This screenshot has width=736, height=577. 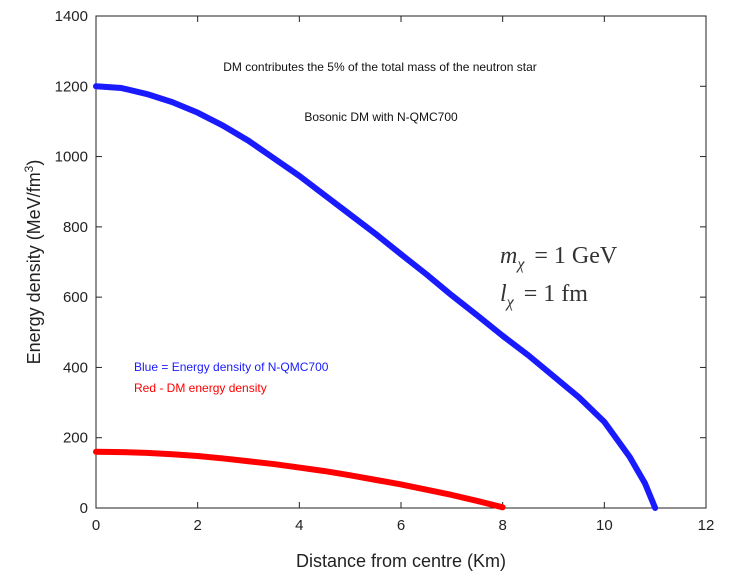 What do you see at coordinates (71, 16) in the screenshot?
I see `y-tick-label: 1400` at bounding box center [71, 16].